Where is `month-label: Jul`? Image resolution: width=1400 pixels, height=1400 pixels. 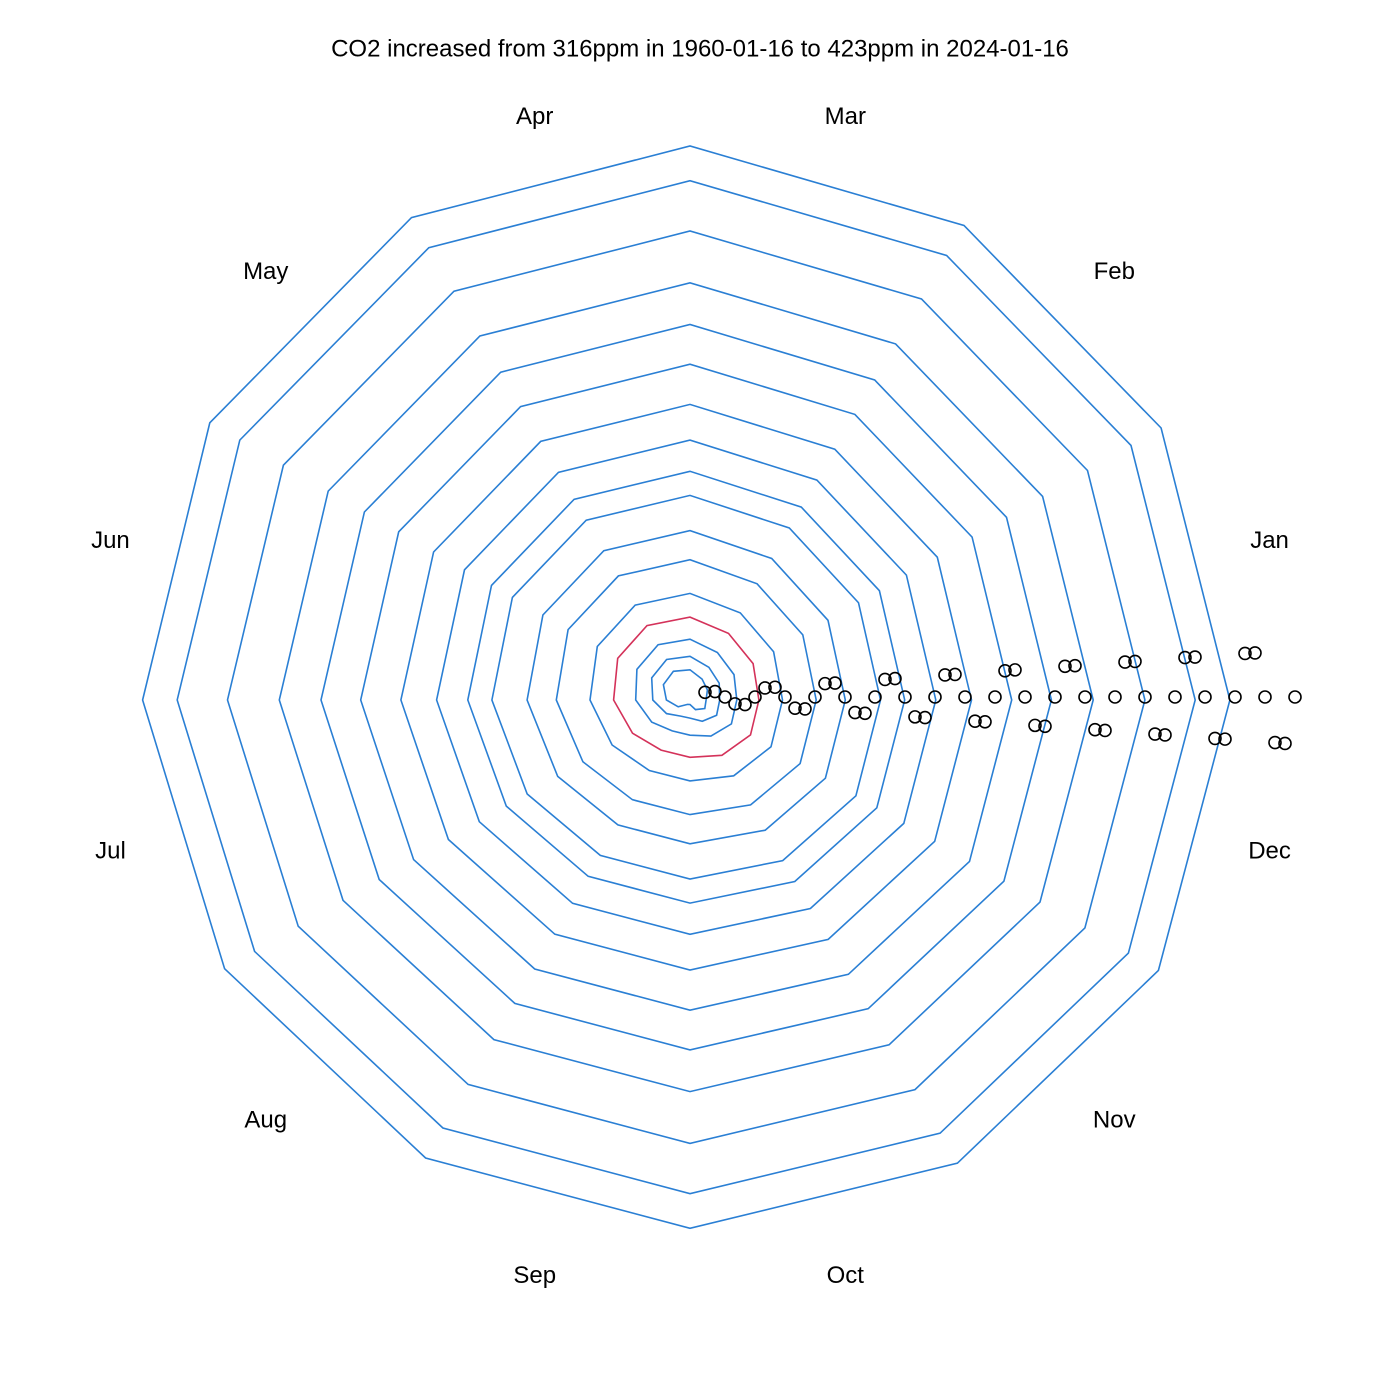
month-label: Jul is located at coordinates (110, 851).